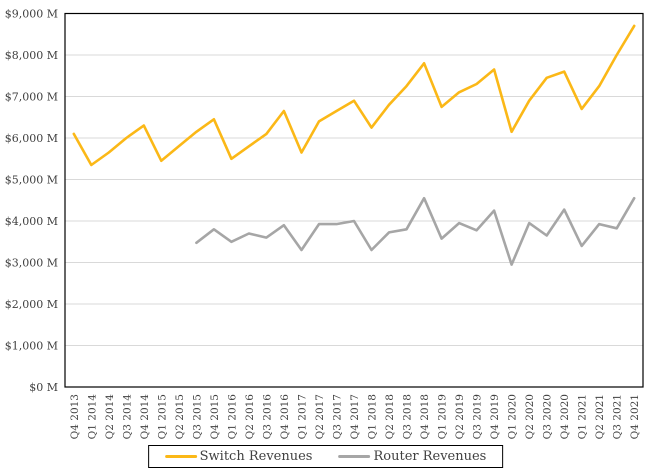  What do you see at coordinates (530, 416) in the screenshot?
I see `x-tick-label: Q2 2020` at bounding box center [530, 416].